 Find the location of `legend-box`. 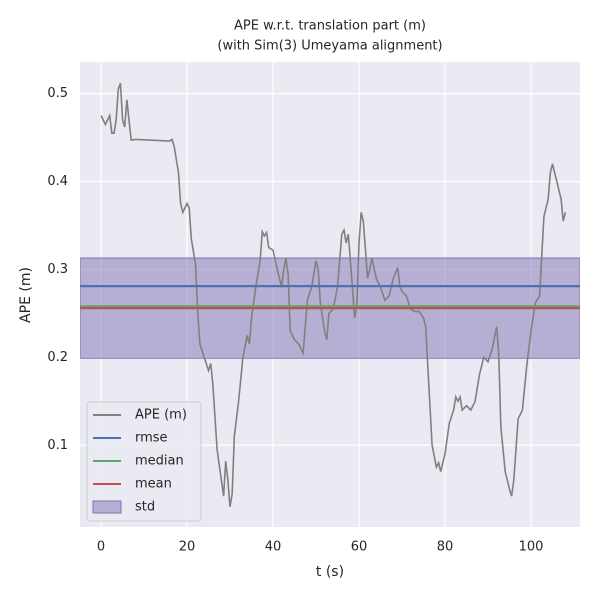

legend-box is located at coordinates (144, 461).